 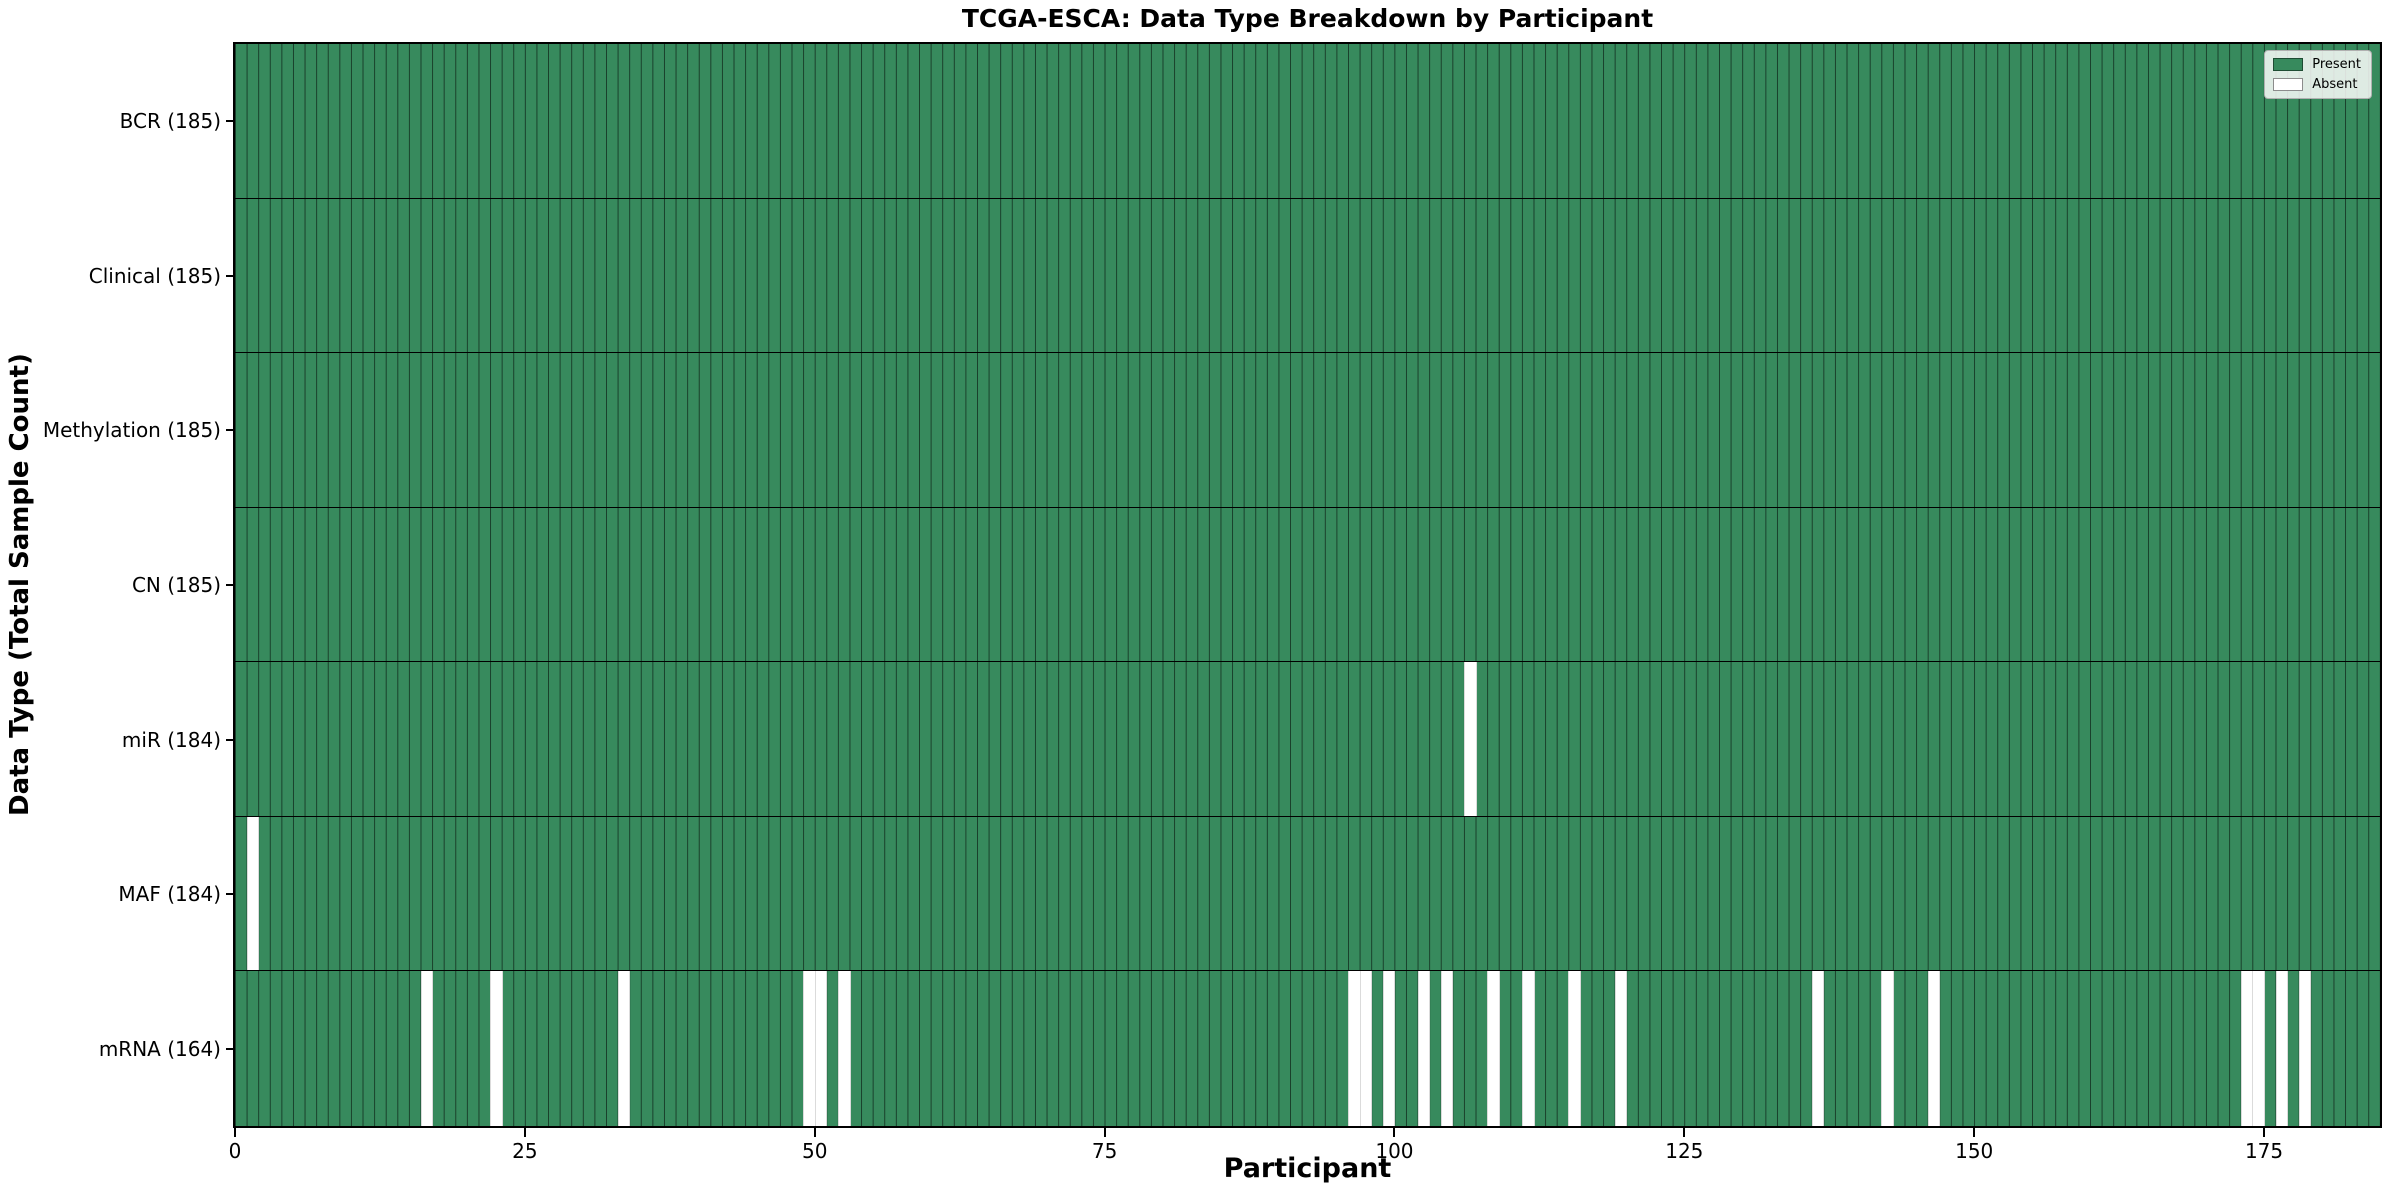 I want to click on x-tick-label: 0, so click(x=235, y=1151).